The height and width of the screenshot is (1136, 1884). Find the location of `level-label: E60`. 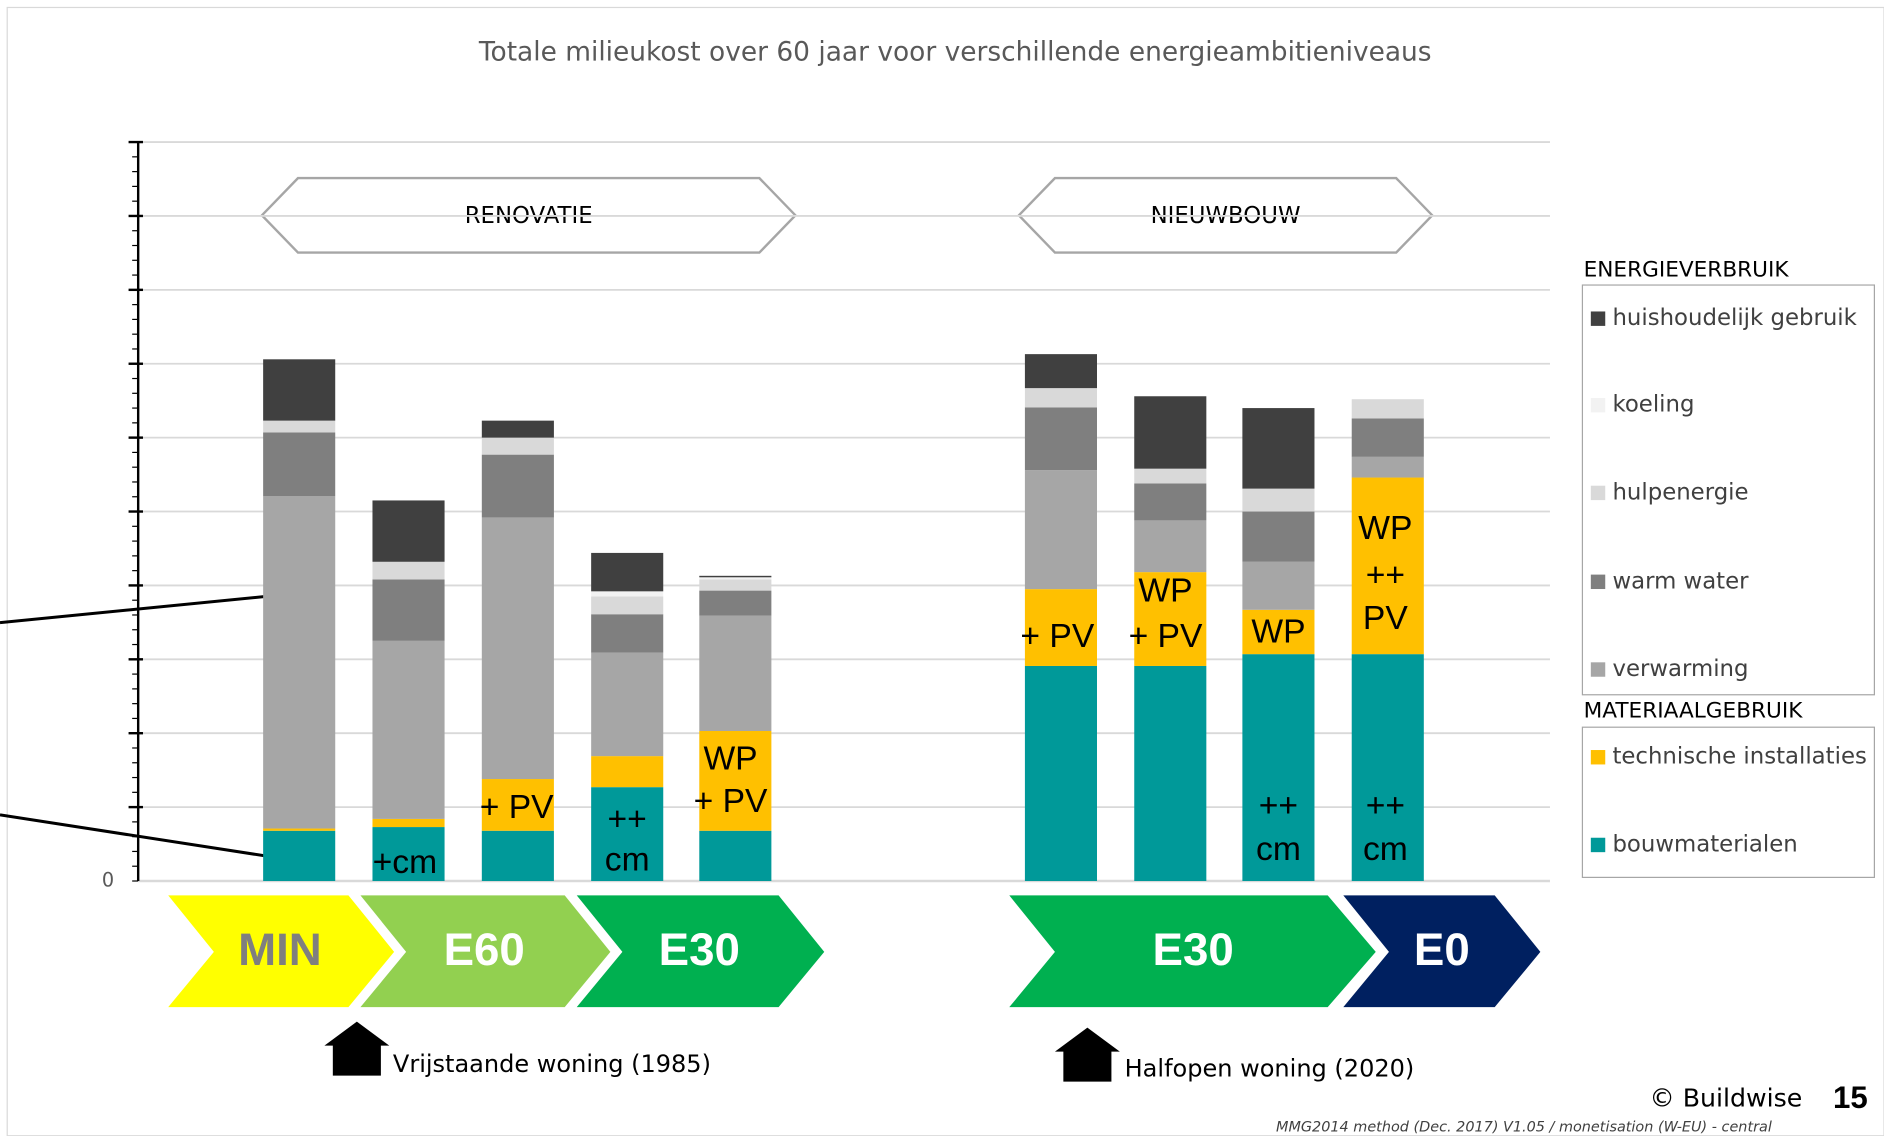

level-label: E60 is located at coordinates (484, 949).